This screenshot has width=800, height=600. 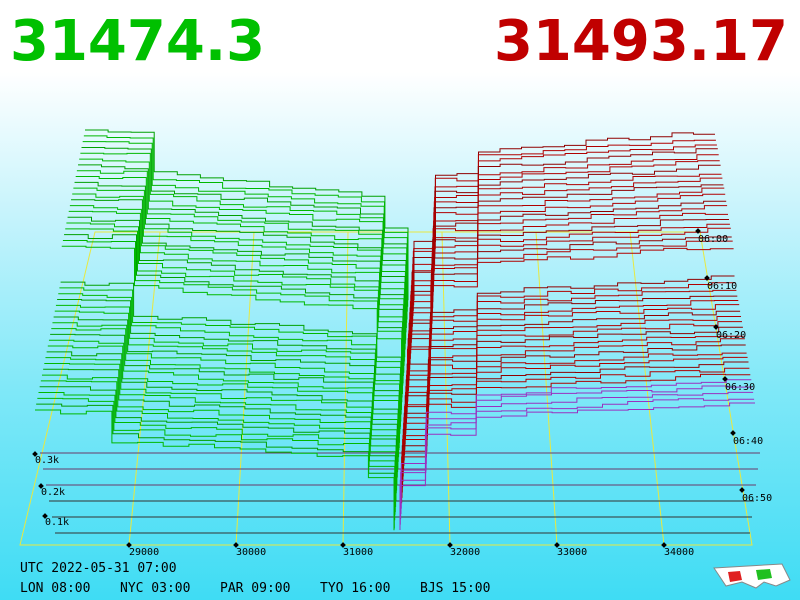 What do you see at coordinates (757, 498) in the screenshot?
I see `time-label: 06:50` at bounding box center [757, 498].